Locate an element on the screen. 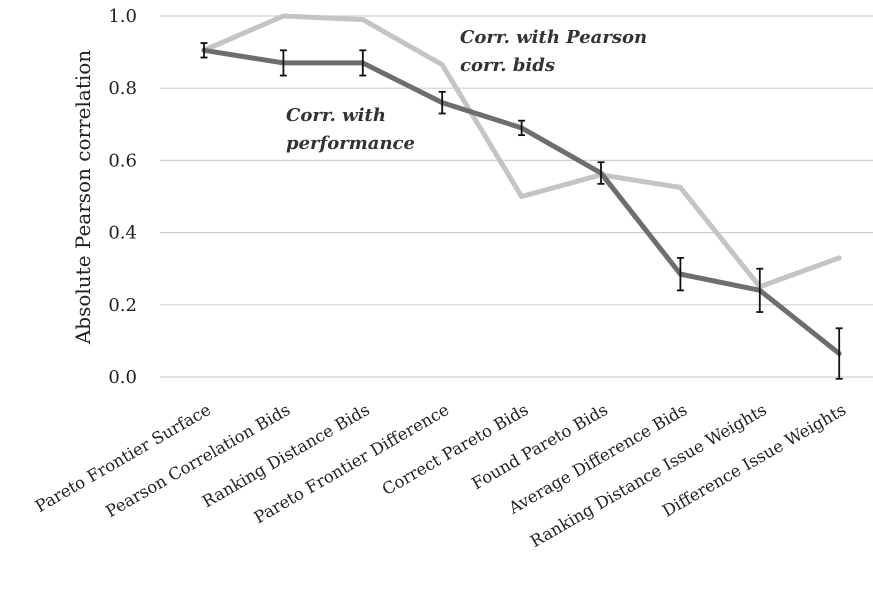 The height and width of the screenshot is (594, 873). y-tick-labels: 0.0 0.2 0.4 0.6 0.8 1.0 is located at coordinates (122, 197).